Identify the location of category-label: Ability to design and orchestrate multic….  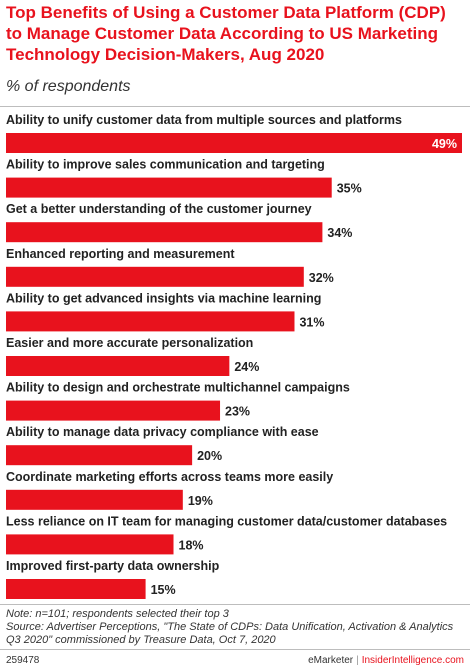
(178, 388).